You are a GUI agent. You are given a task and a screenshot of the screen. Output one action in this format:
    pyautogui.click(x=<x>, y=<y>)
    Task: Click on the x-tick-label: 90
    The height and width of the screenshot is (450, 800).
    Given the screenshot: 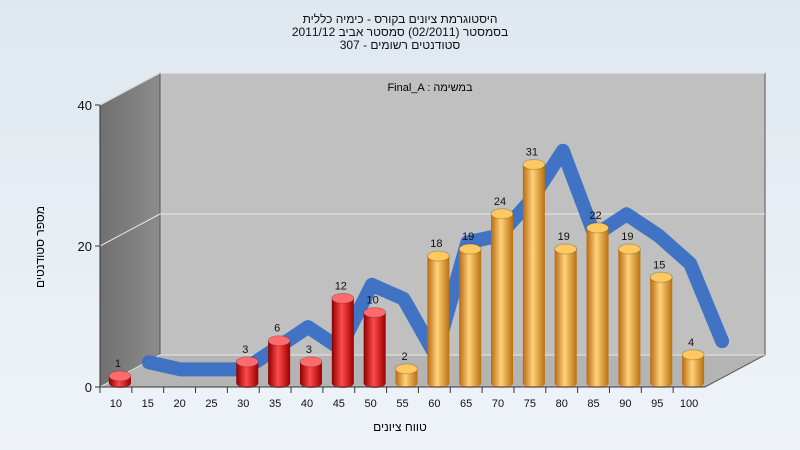 What is the action you would take?
    pyautogui.click(x=625, y=404)
    